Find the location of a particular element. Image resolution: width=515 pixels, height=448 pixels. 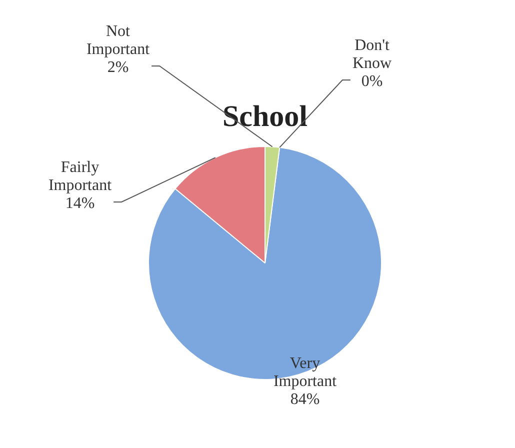

text: School is located at coordinates (265, 116).